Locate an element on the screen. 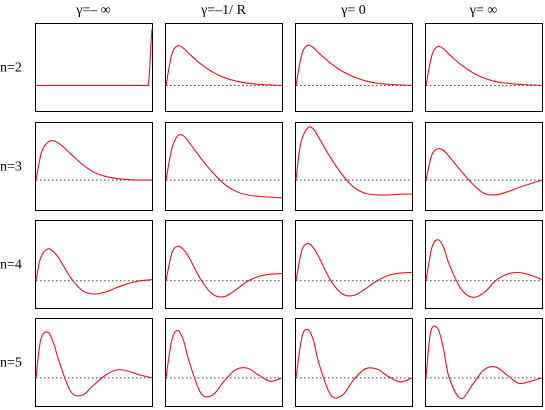 The width and height of the screenshot is (545, 410). column-label: γ=–1/ R is located at coordinates (223, 10).